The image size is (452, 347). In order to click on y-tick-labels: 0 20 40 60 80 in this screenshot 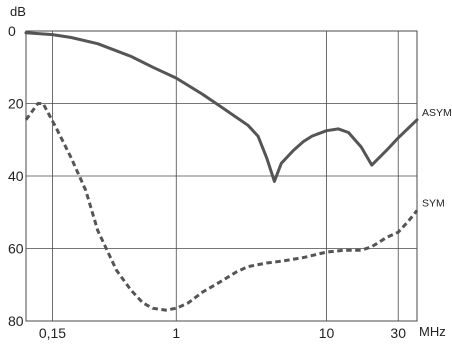, I will do `click(16, 176)`.